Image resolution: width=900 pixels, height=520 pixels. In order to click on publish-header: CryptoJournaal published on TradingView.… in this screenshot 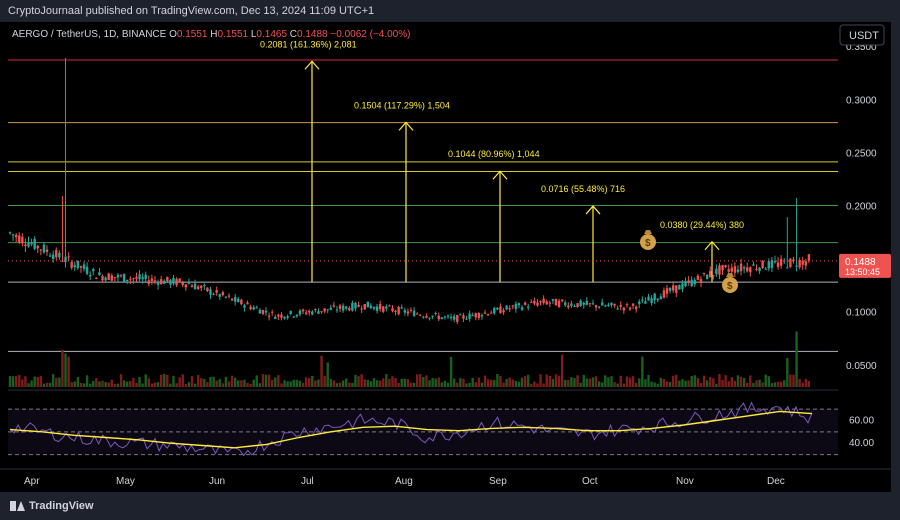, I will do `click(450, 11)`.